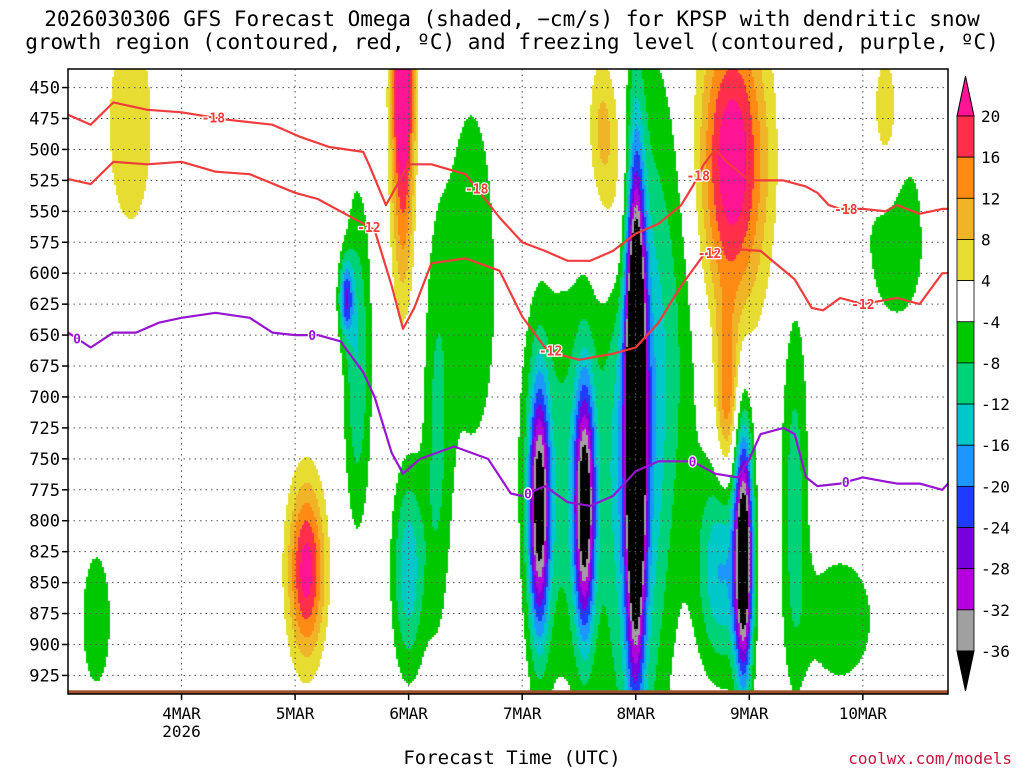 Image resolution: width=1024 pixels, height=769 pixels. I want to click on x-tick-sublabel: 2026, so click(181, 731).